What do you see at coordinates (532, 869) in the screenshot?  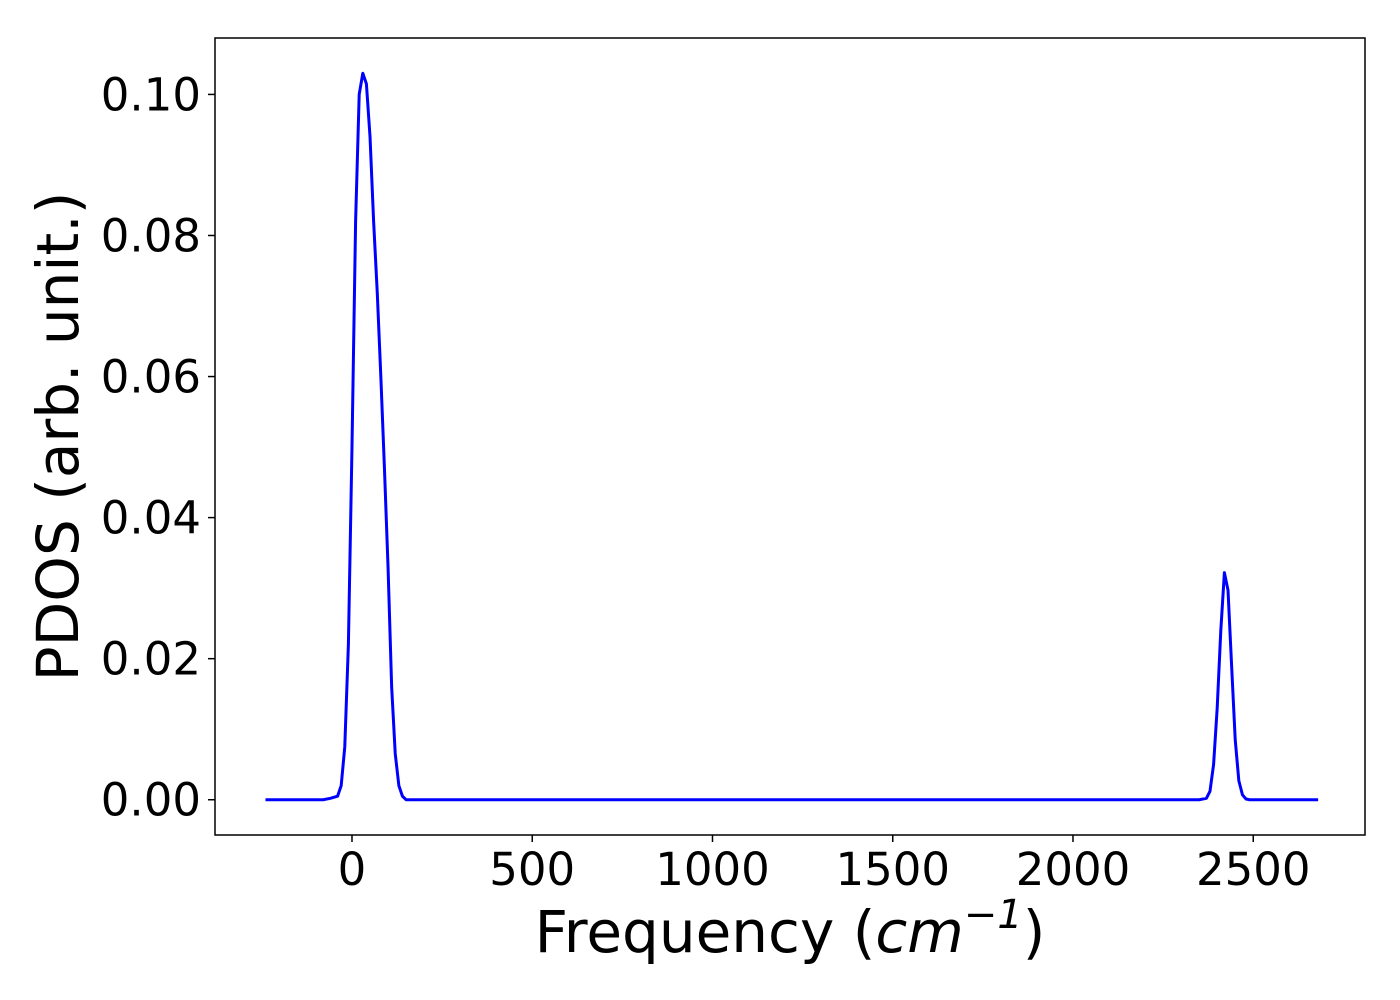 I see `x-tick-label: 500` at bounding box center [532, 869].